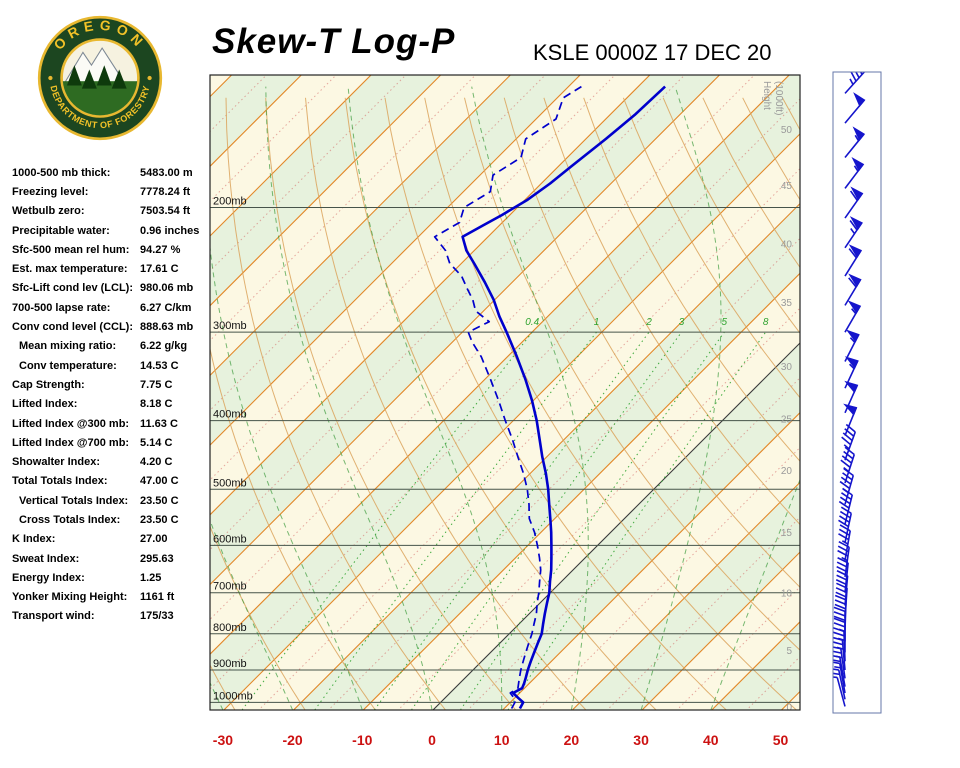 This screenshot has width=960, height=768. I want to click on index-row: Conv temperature: 14.53 C, so click(118, 365).